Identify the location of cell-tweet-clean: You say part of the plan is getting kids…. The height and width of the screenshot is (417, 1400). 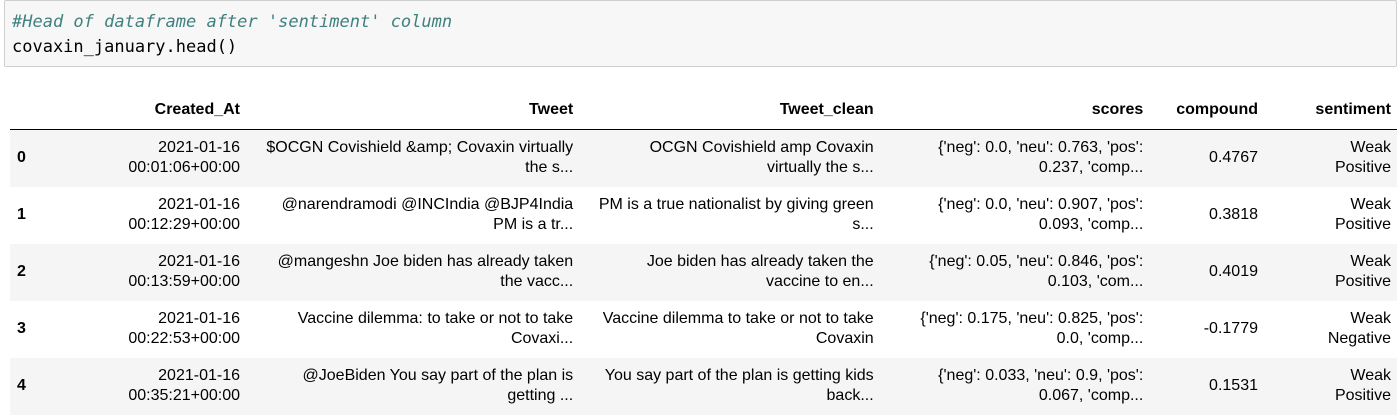
(739, 385).